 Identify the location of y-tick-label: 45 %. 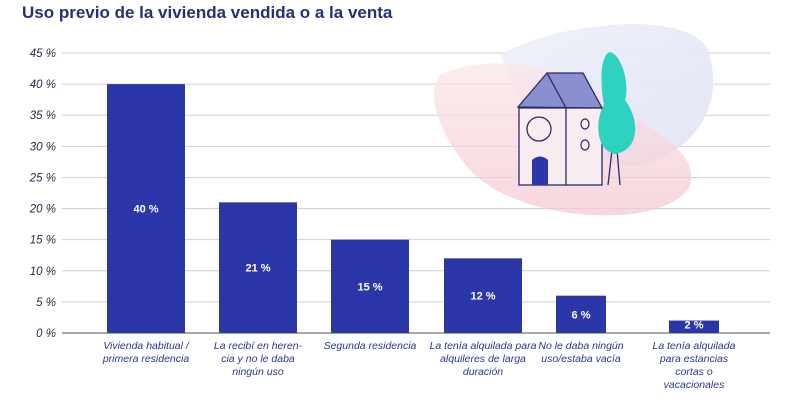
(43, 54).